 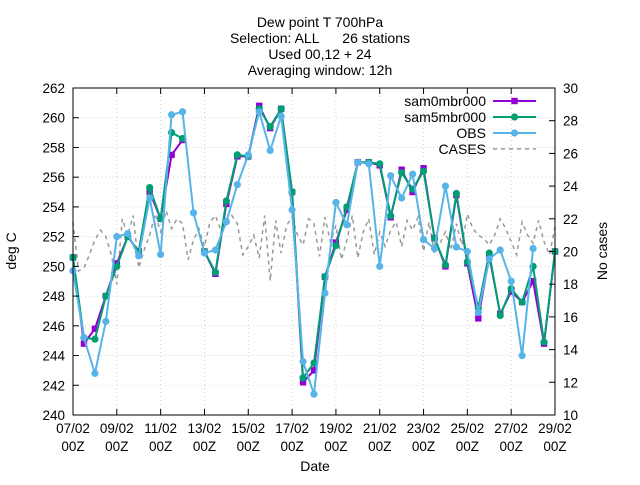 I want to click on x-tick-date: 29/02, so click(x=555, y=428).